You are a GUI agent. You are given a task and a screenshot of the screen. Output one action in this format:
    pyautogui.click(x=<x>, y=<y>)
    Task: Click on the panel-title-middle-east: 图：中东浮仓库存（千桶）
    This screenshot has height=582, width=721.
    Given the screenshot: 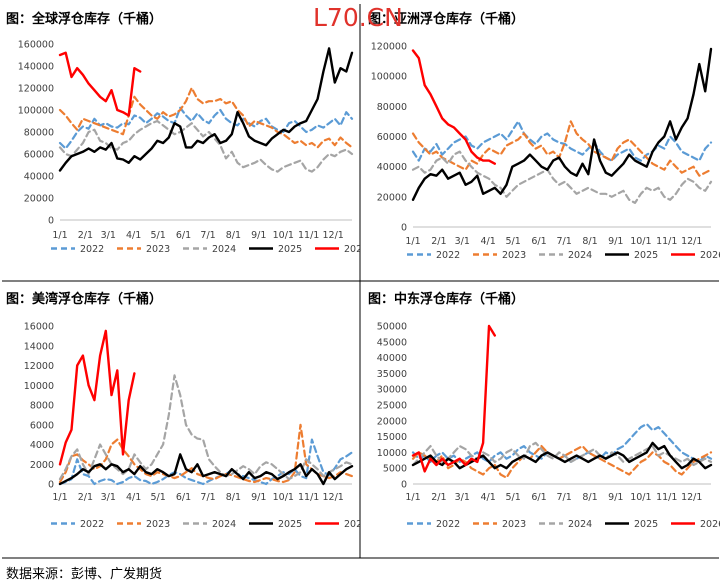 What is the action you would take?
    pyautogui.click(x=446, y=299)
    